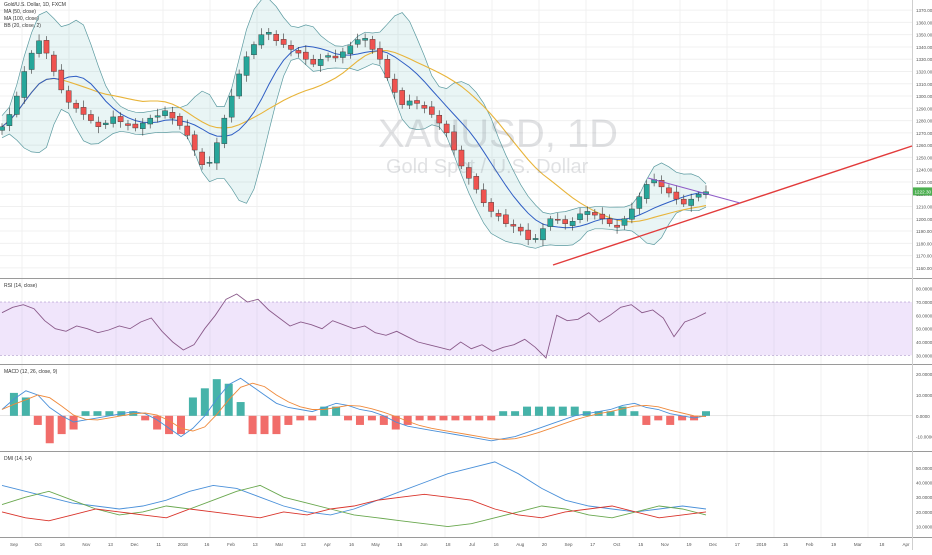  I want to click on price-tick-label: 1310.00, so click(924, 84).